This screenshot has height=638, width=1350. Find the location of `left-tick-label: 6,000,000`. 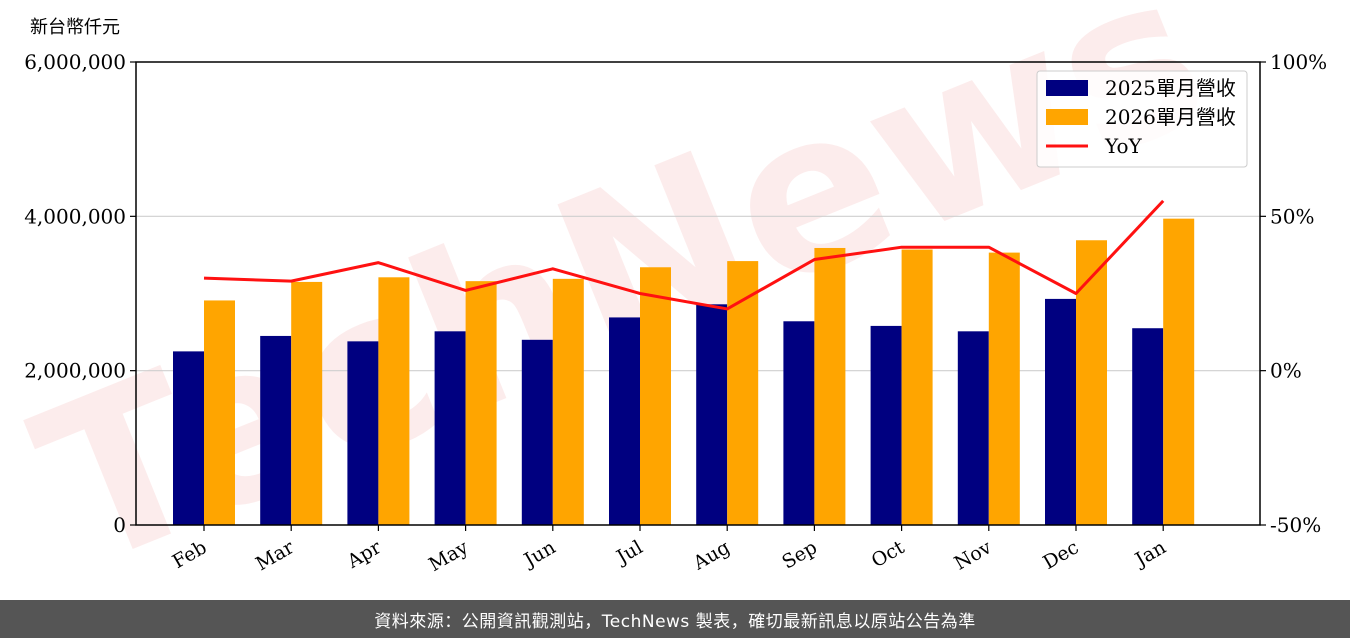

left-tick-label: 6,000,000 is located at coordinates (75, 62).